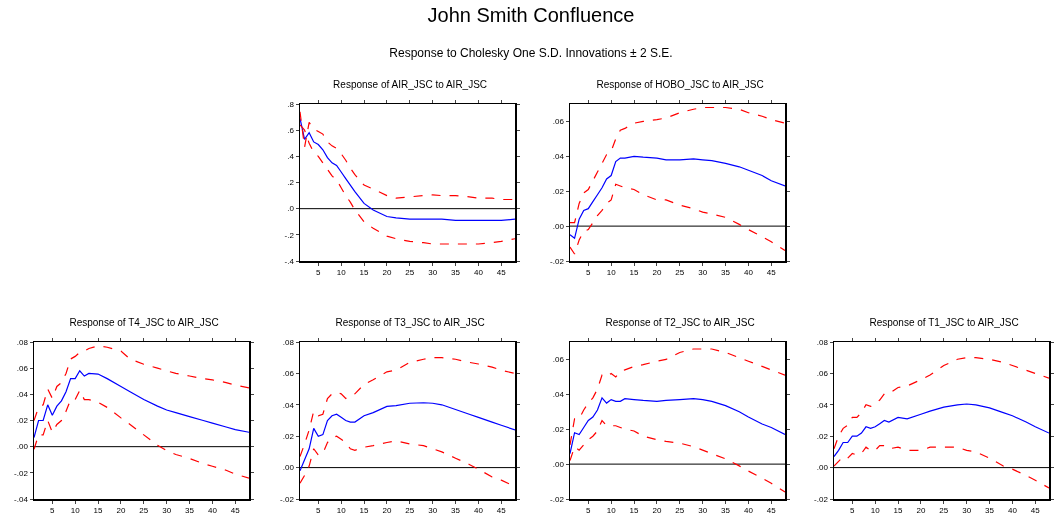 This screenshot has width=1062, height=522. I want to click on y-tick-label: .4, so click(291, 157).